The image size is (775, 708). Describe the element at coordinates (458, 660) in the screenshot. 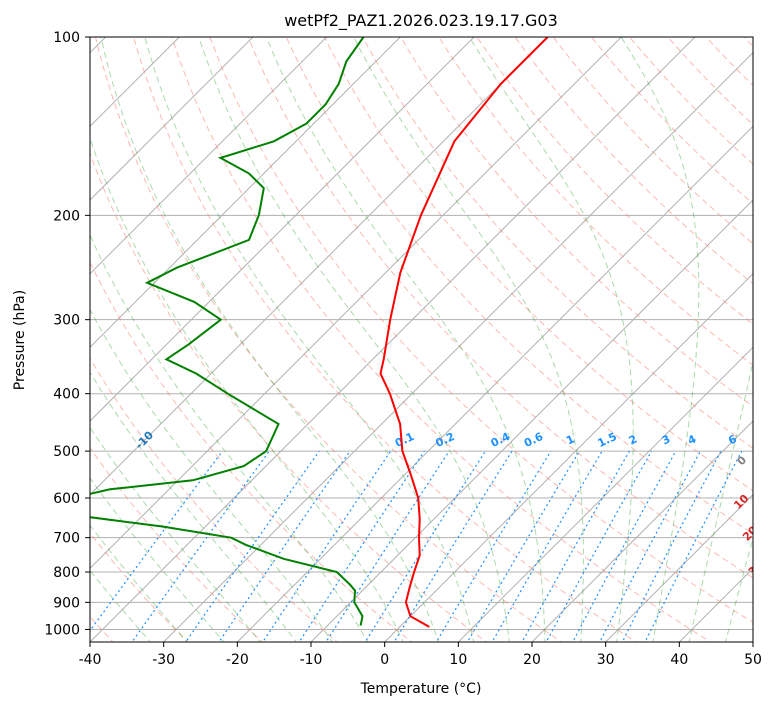

I see `x-tick-label: 10` at that location.